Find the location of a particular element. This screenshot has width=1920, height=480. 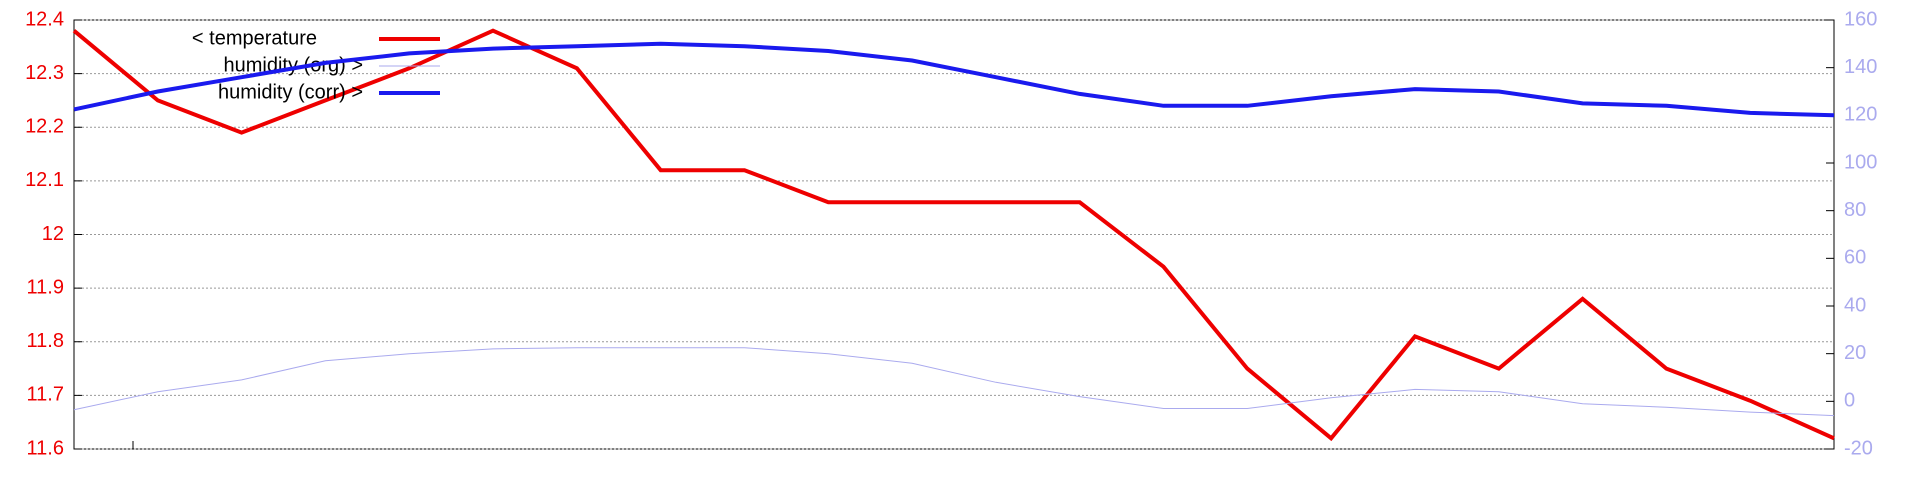

y-tick-label: 12.3 is located at coordinates (44, 73).